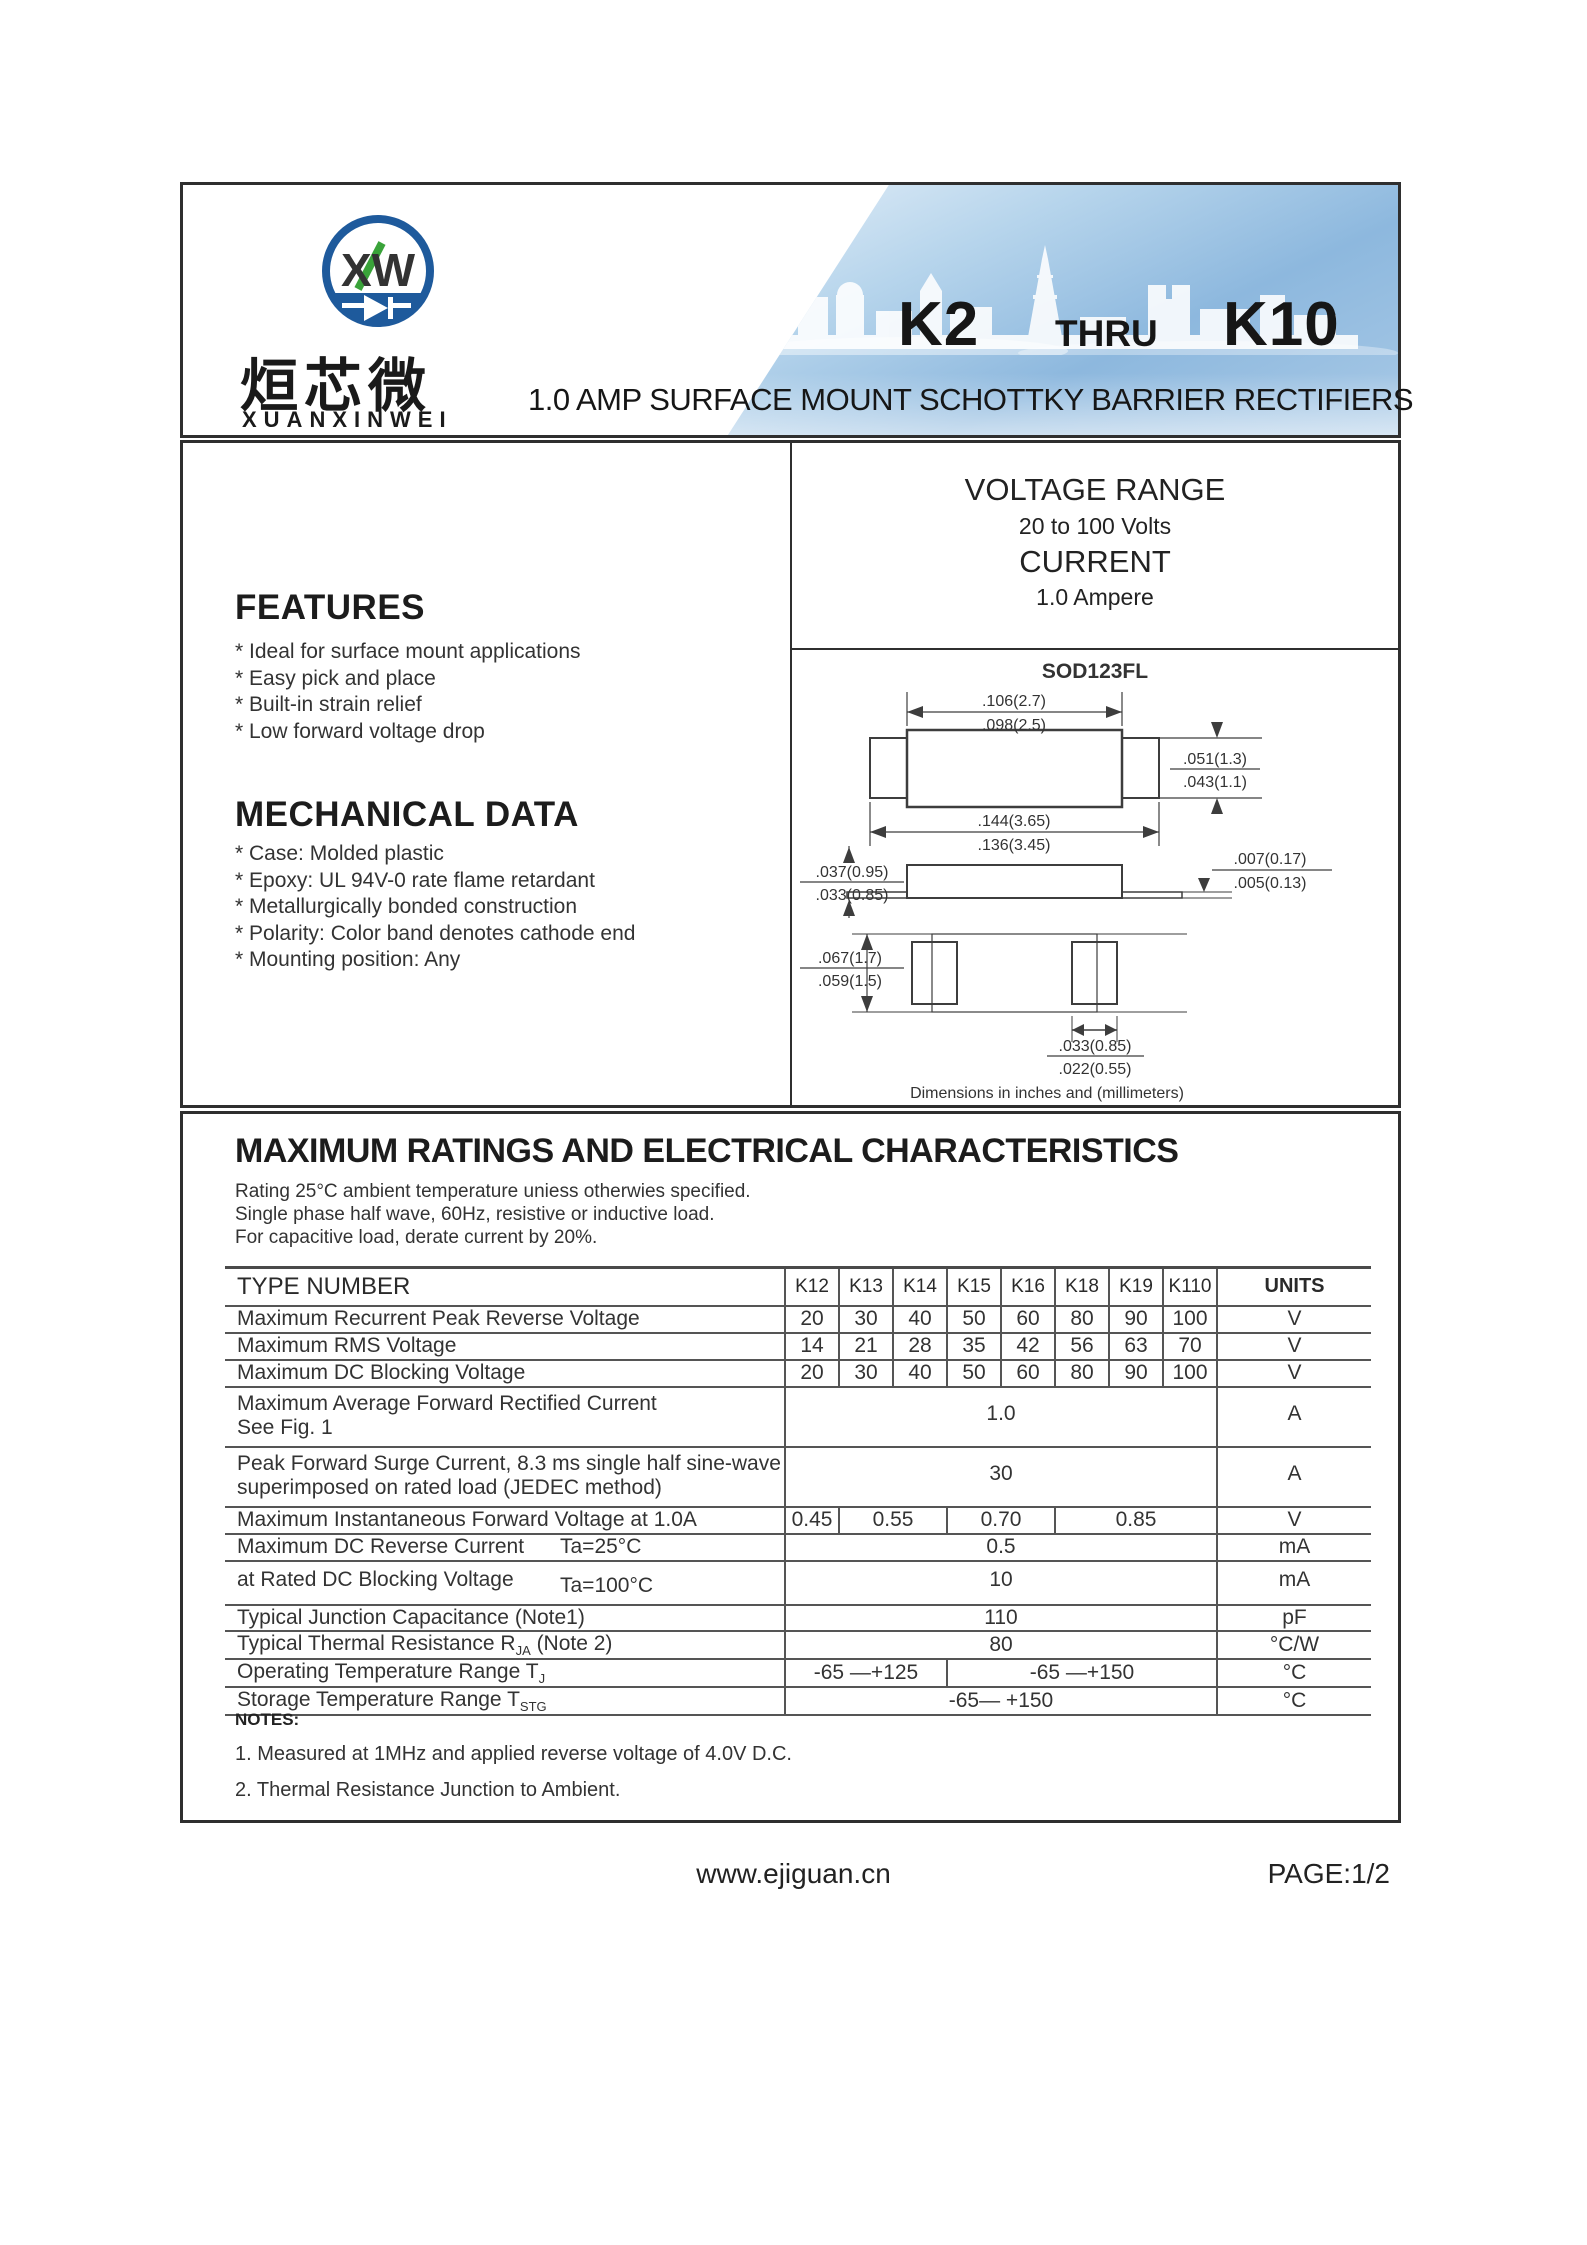 This screenshot has width=1587, height=2245. I want to click on dim-total-width-max: .144(3.65), so click(1014, 821).